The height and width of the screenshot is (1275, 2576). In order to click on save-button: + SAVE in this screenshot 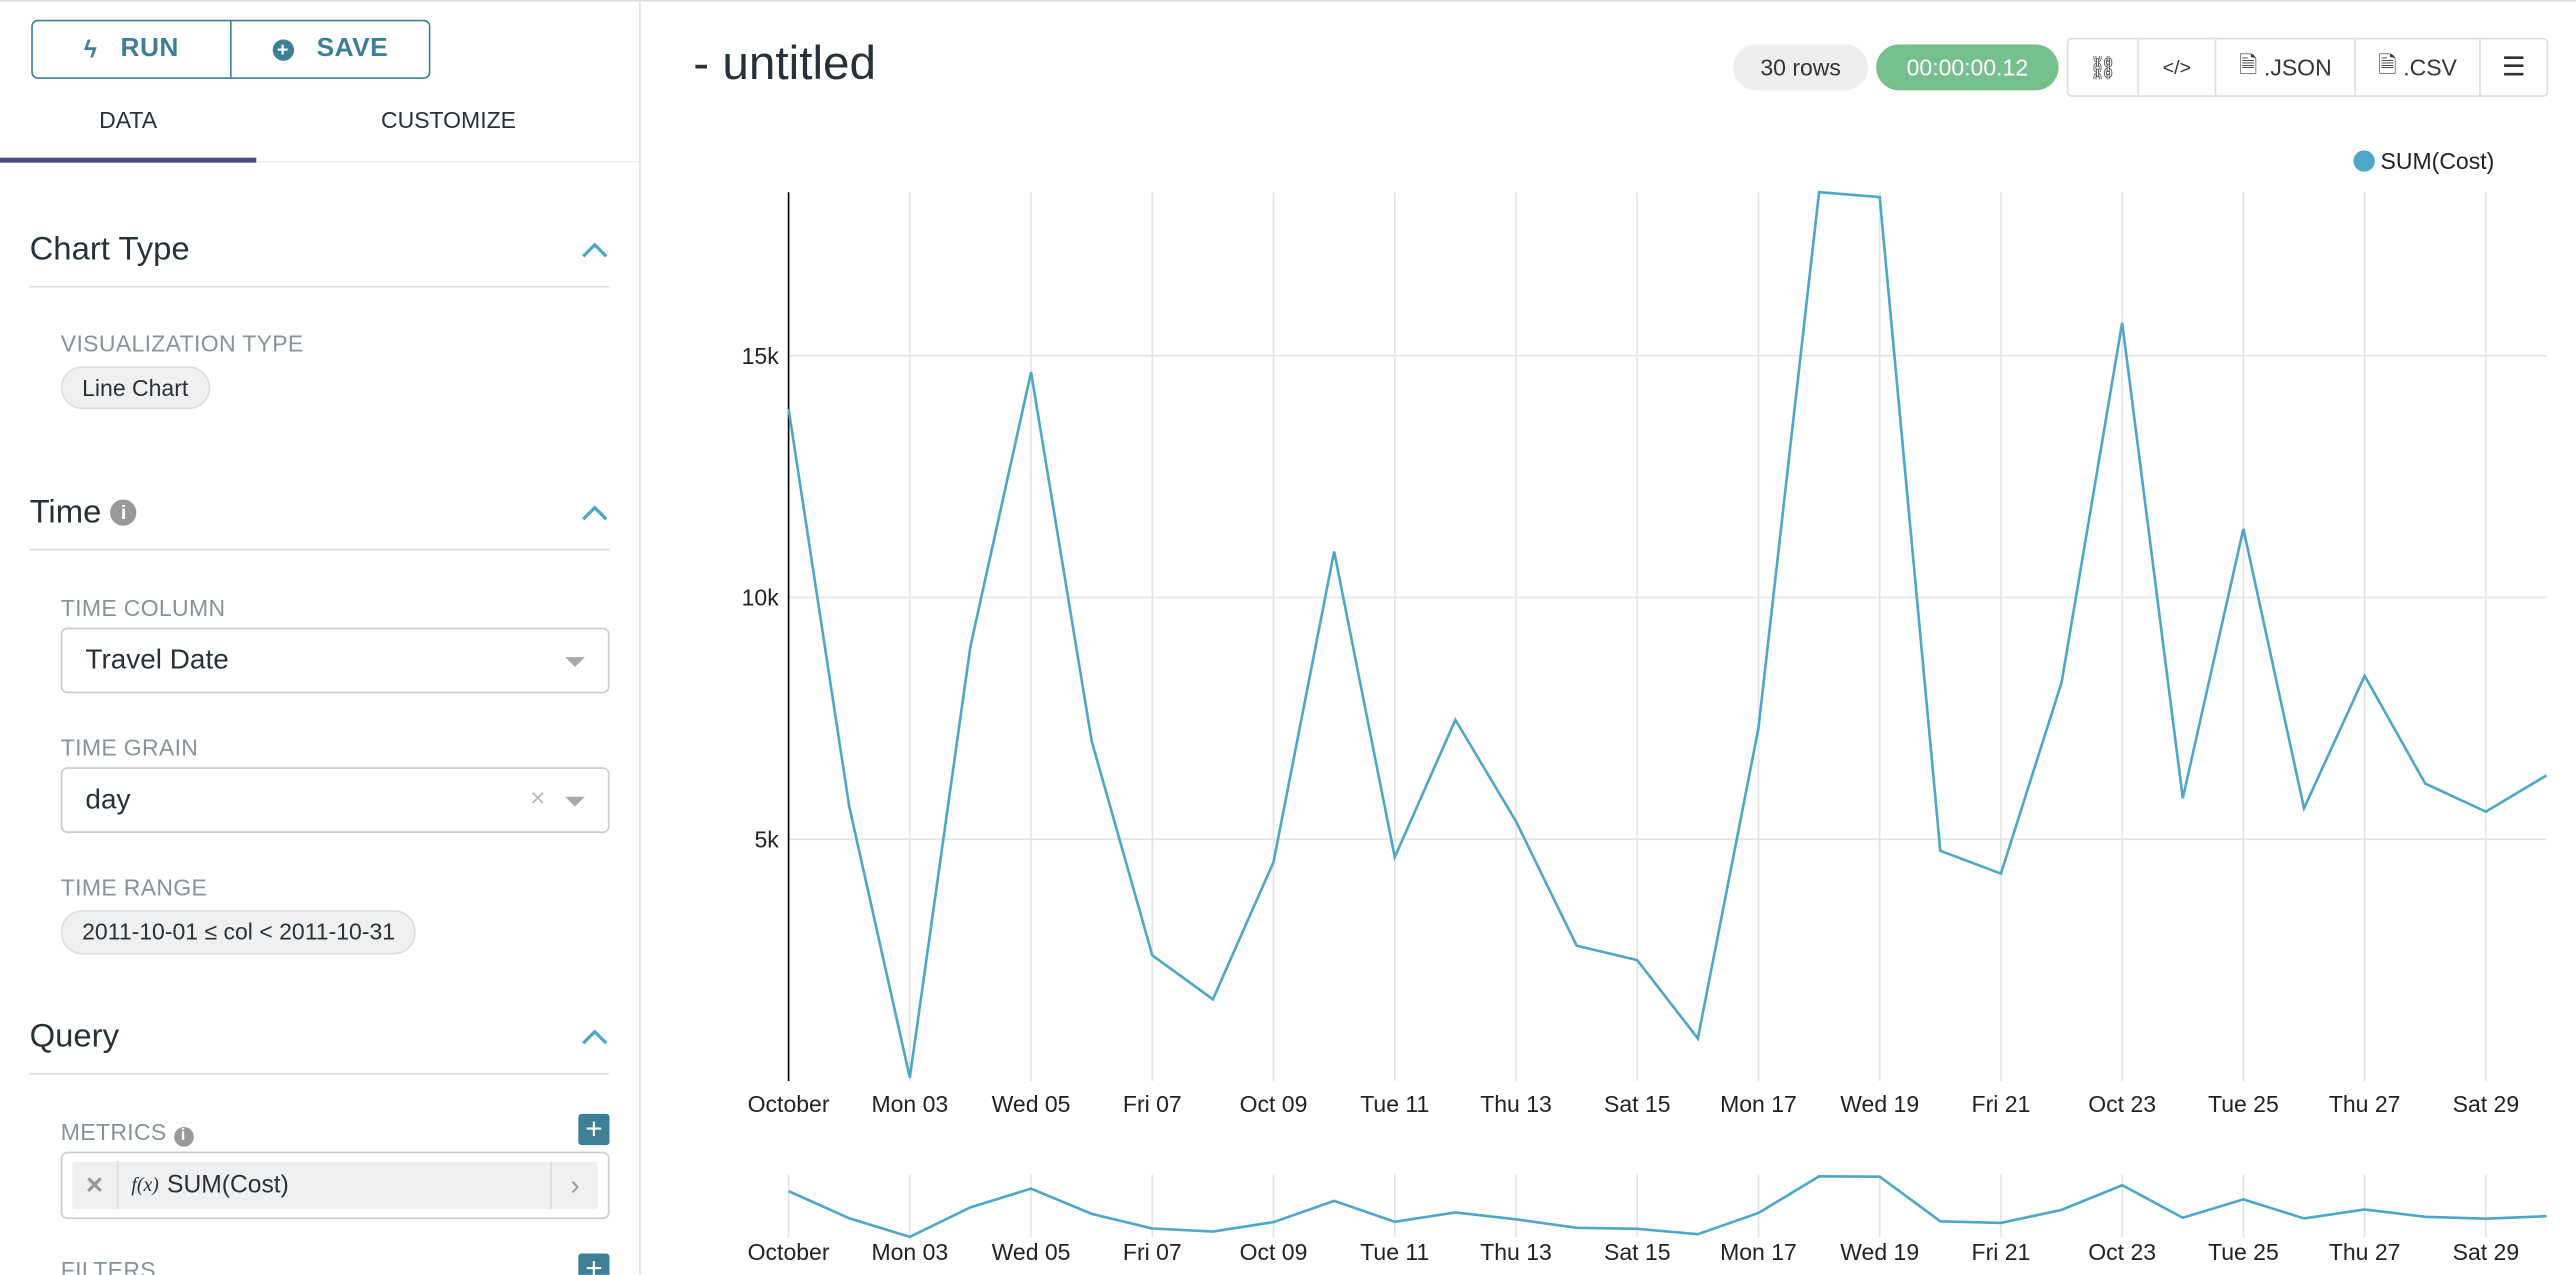, I will do `click(329, 49)`.